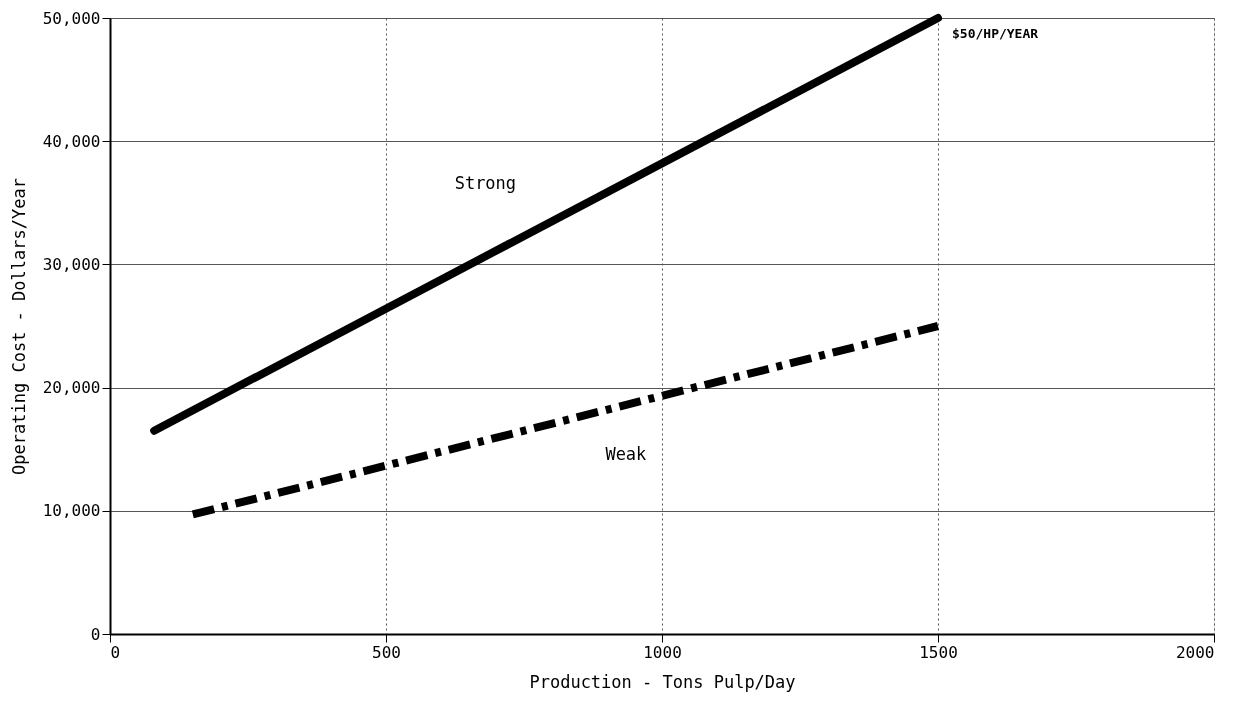 The height and width of the screenshot is (707, 1245). I want to click on x-tick-label: 2000, so click(1195, 652).